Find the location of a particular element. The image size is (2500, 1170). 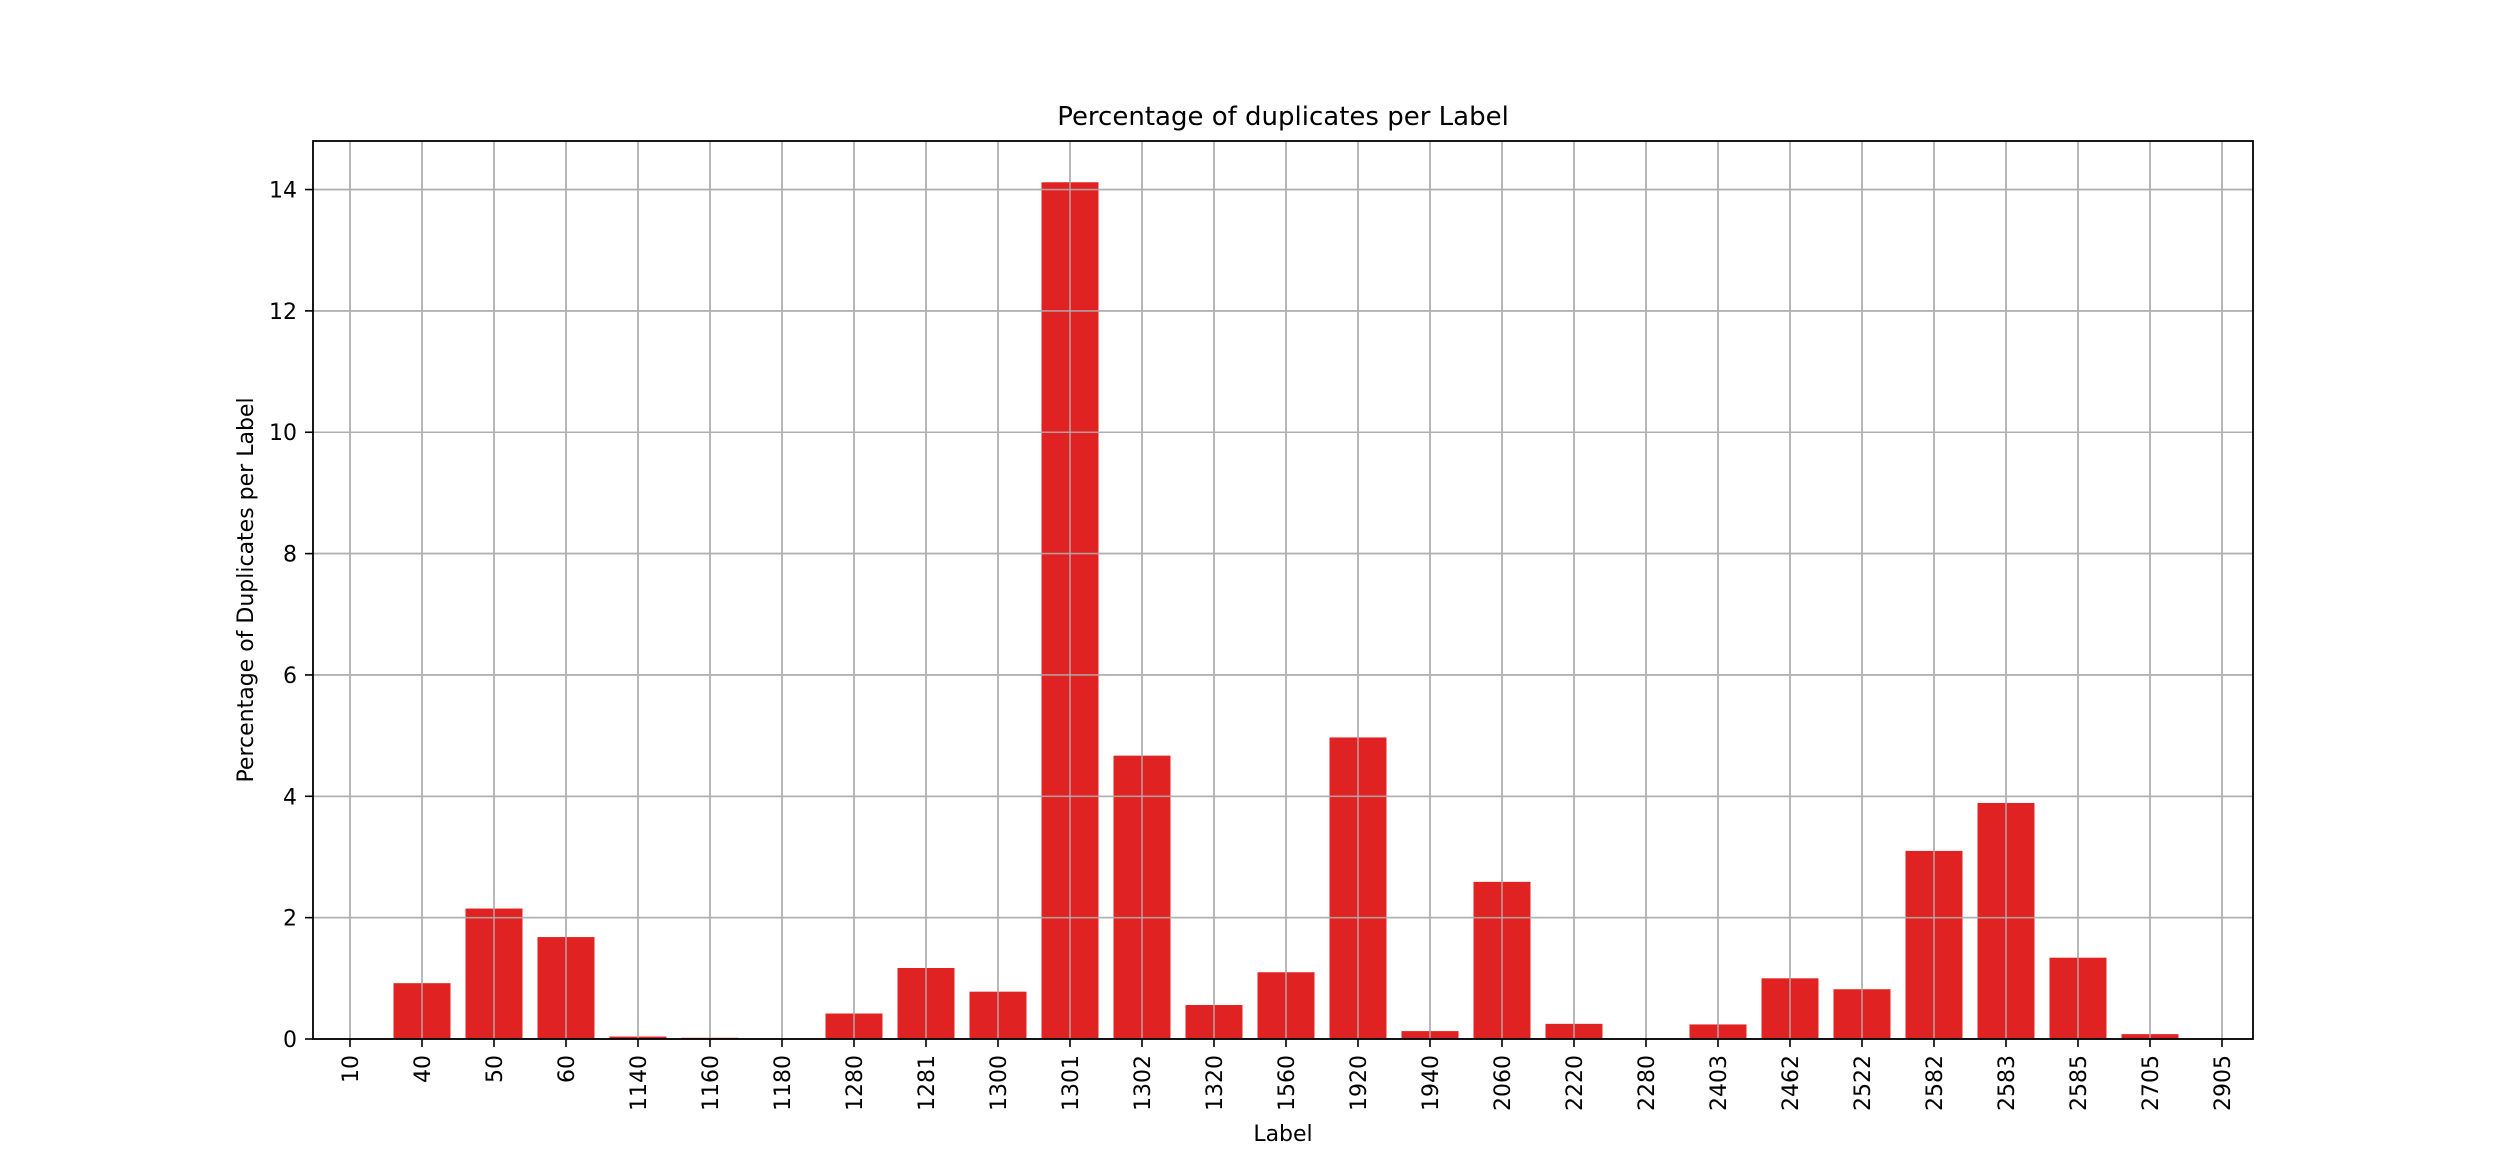

y-tick-label: 12 is located at coordinates (283, 312).